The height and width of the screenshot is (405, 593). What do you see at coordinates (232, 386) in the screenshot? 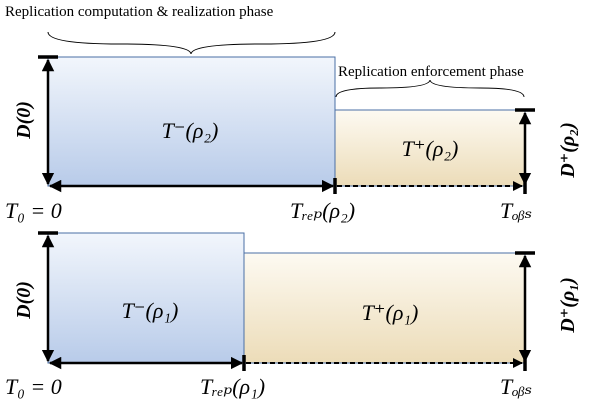
I see `label: Tᵣₑₚ(ρ₁)` at bounding box center [232, 386].